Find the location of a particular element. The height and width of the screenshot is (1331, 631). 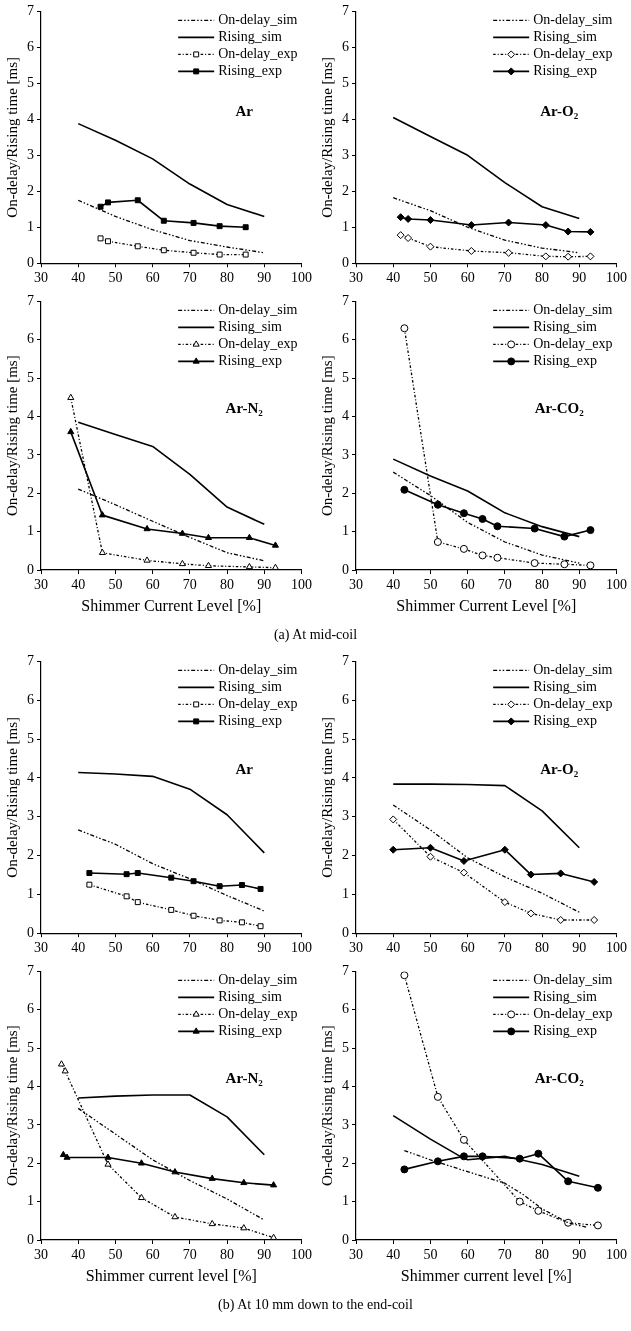

x-axis-title: Shimmer current level [%] is located at coordinates (171, 1275).